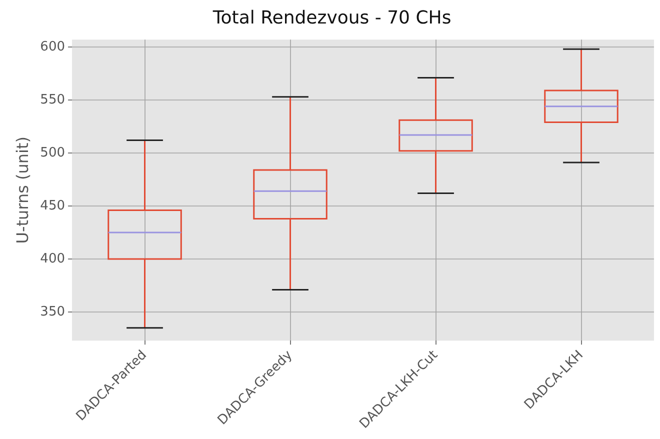  I want to click on y-axis-title: U-turns (unit), so click(22, 190).